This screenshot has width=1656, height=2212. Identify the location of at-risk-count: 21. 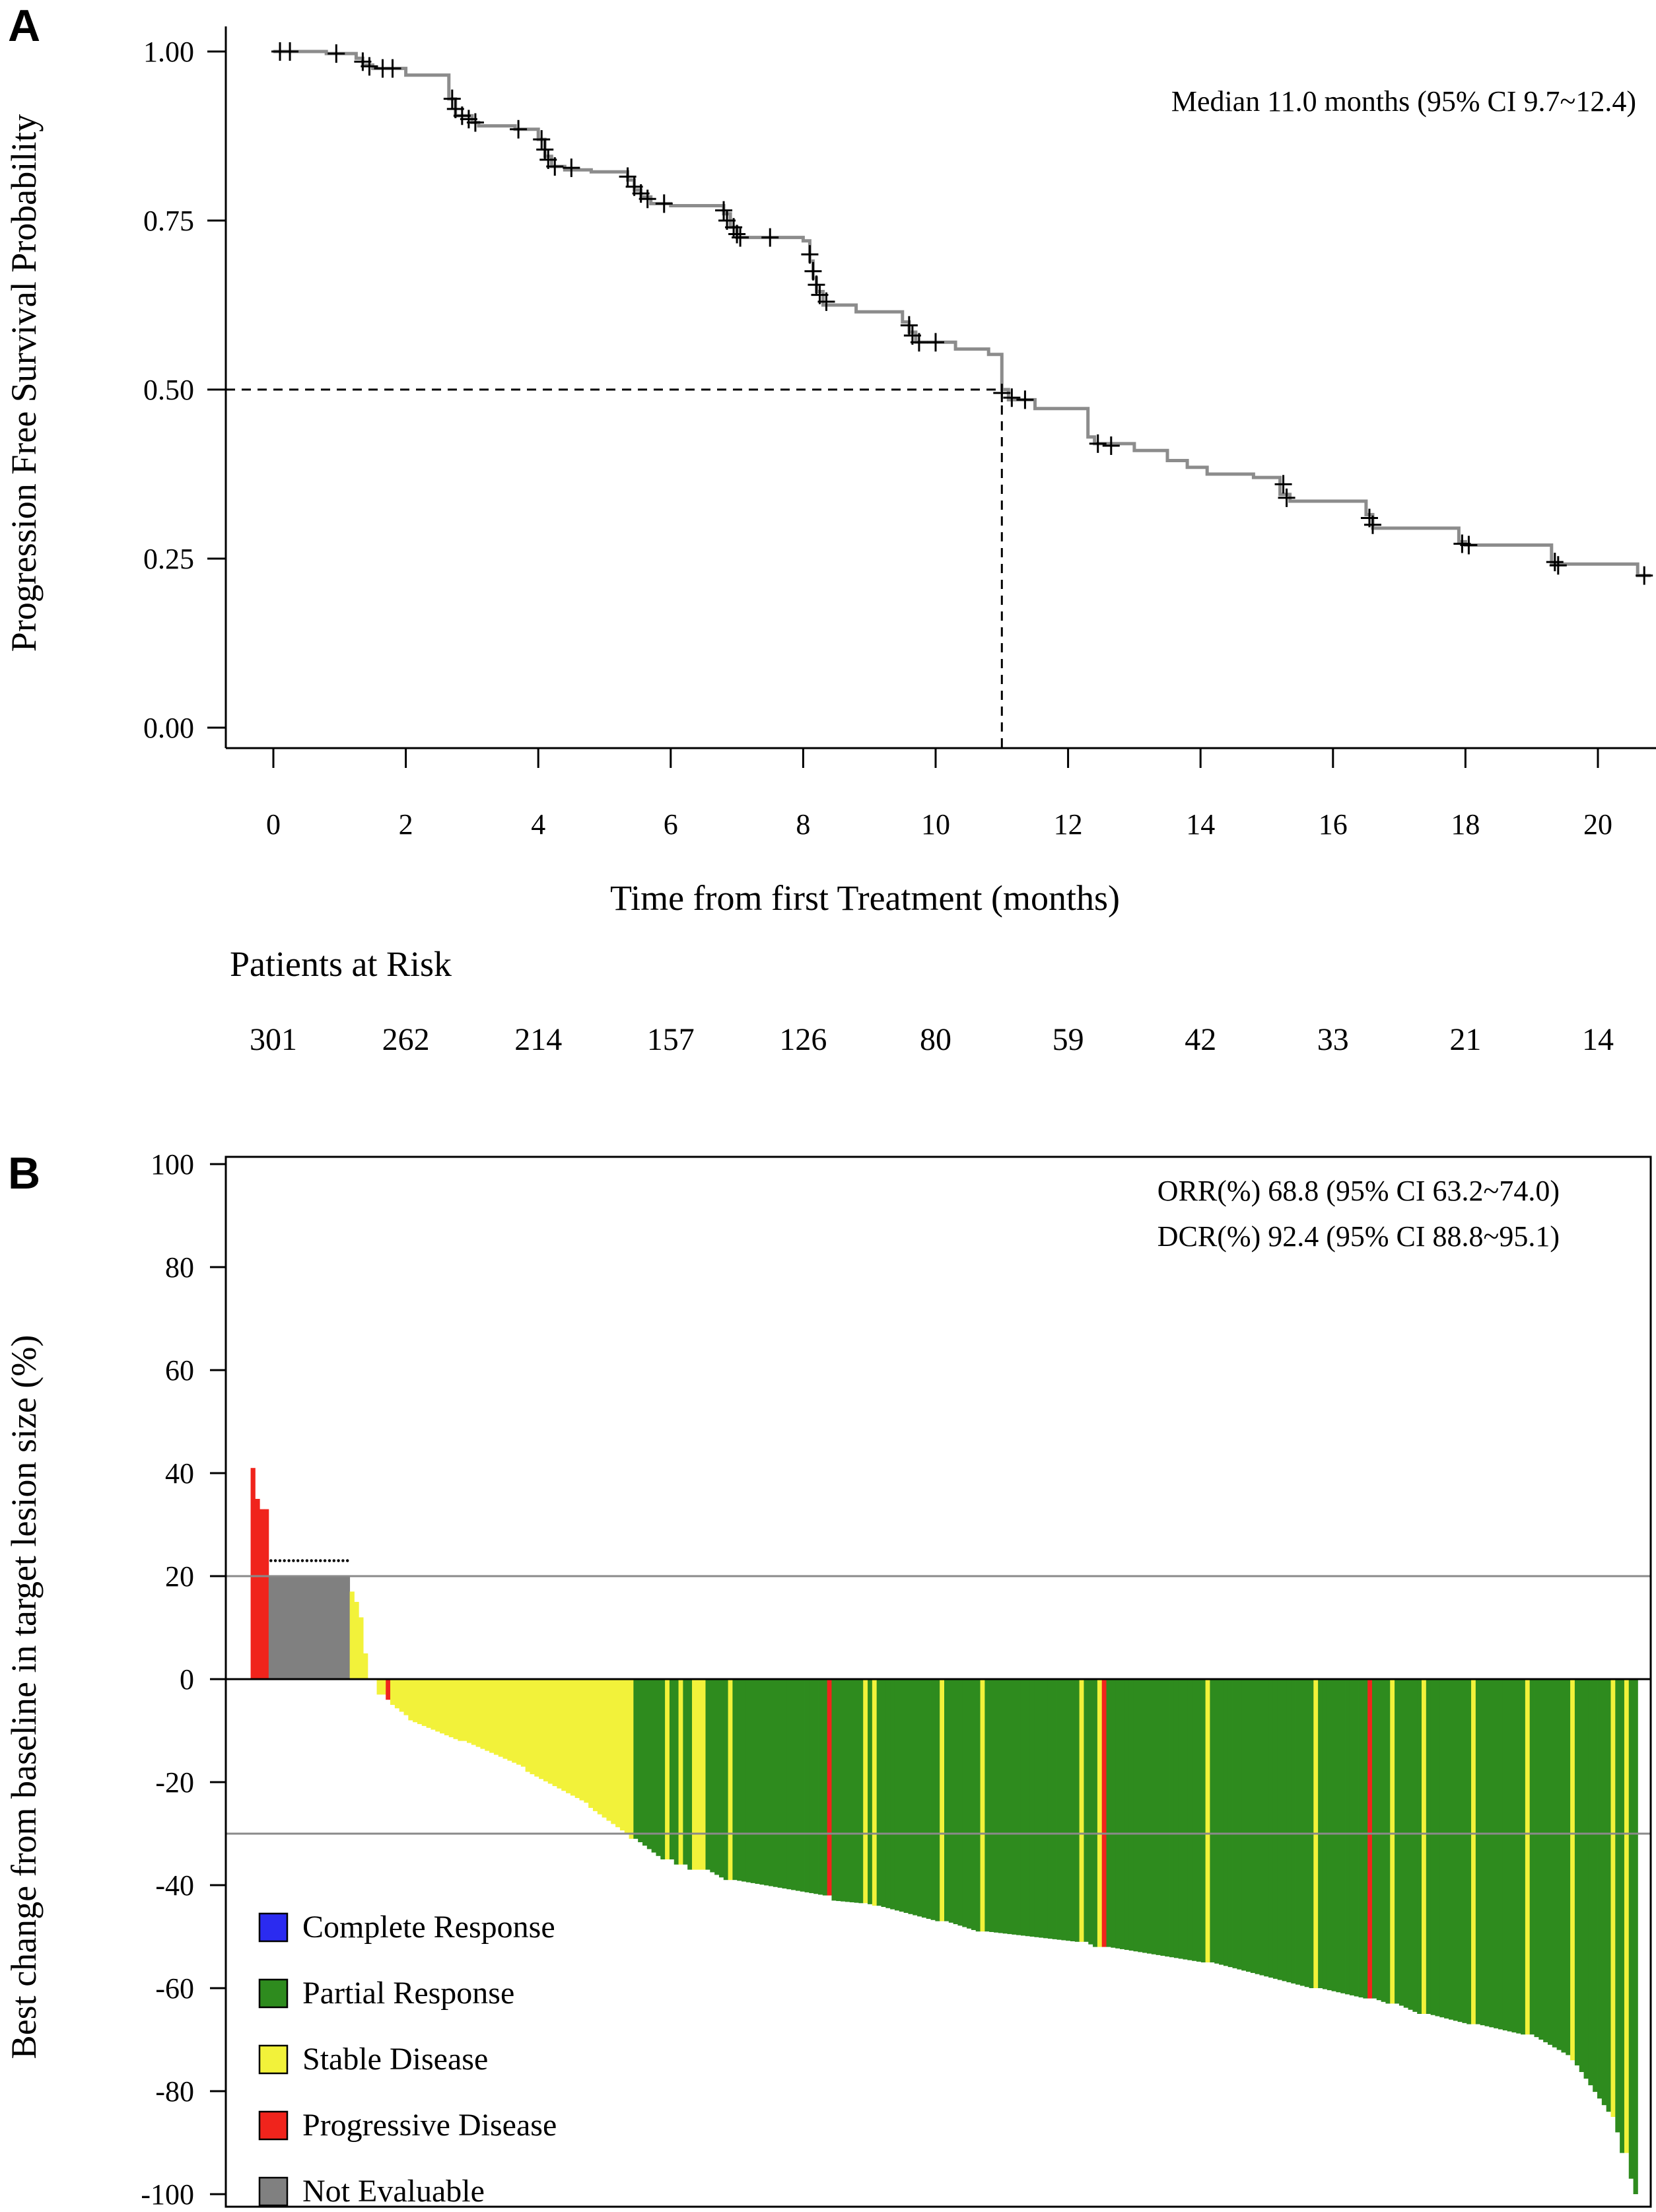
(1465, 1040).